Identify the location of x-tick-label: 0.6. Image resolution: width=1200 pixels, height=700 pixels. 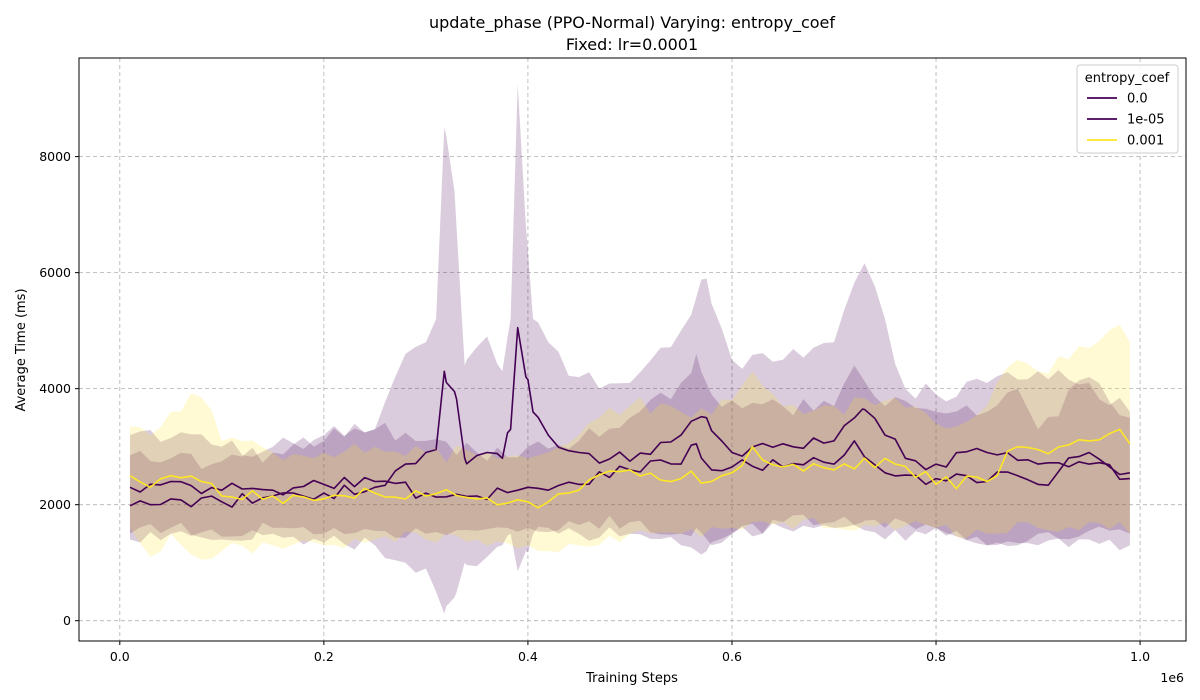
(732, 656).